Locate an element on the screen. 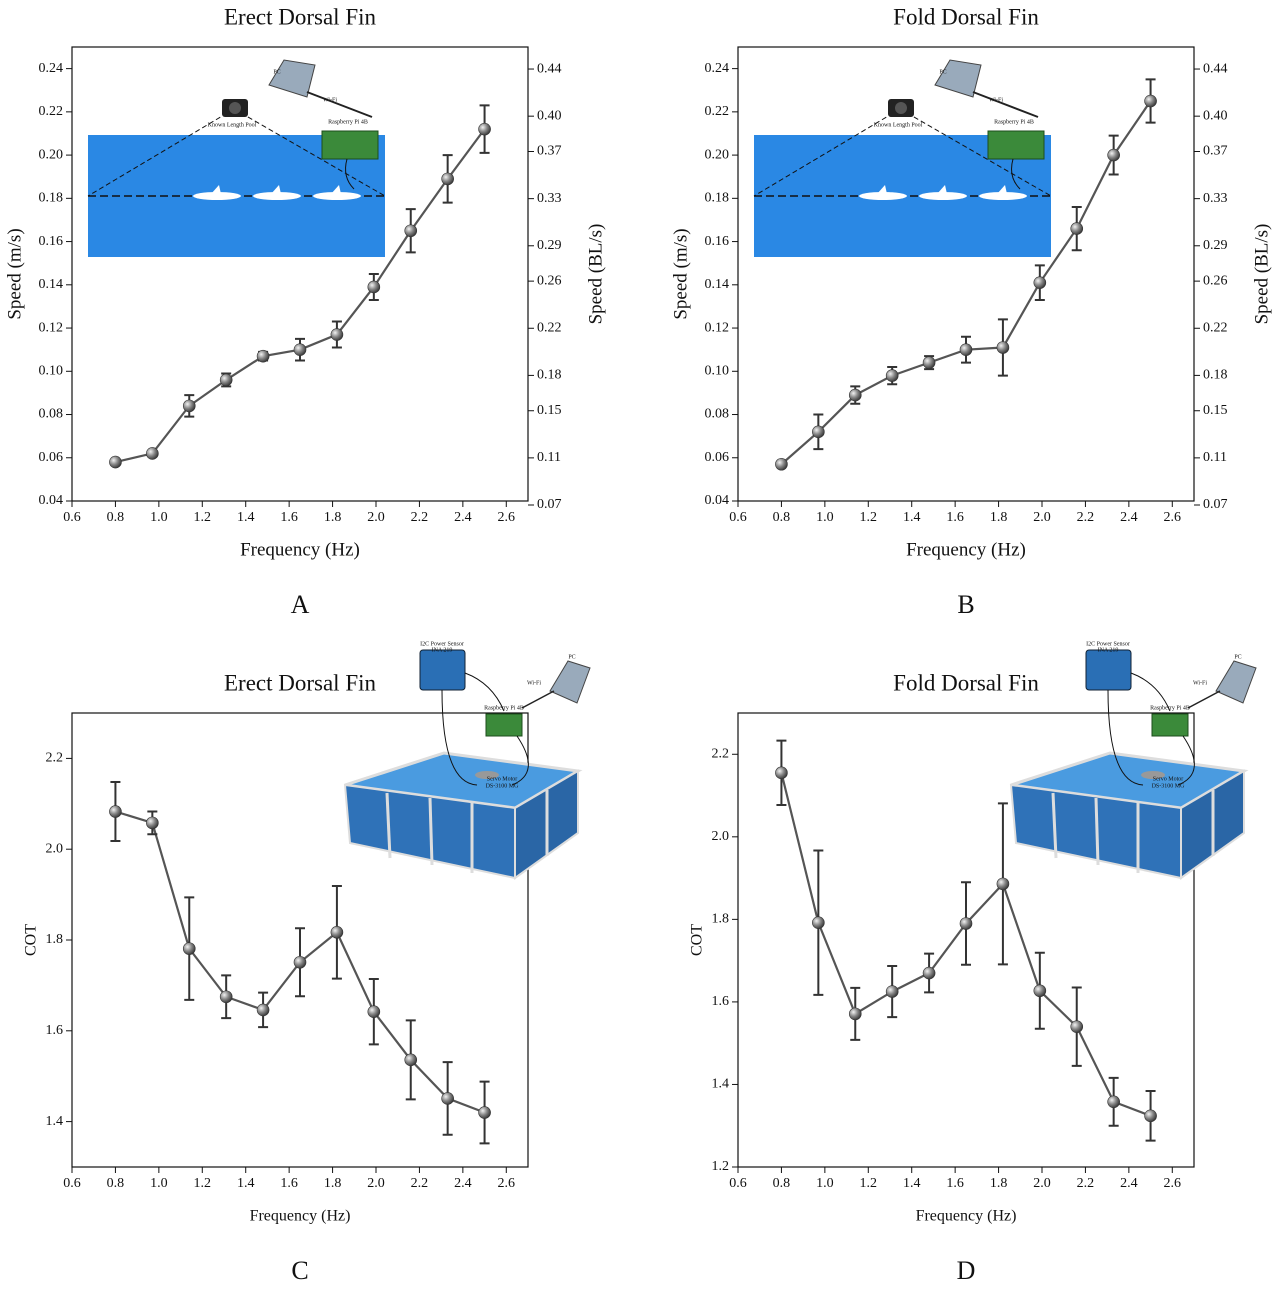  y2-tick-label: 0.29 is located at coordinates (1215, 245).